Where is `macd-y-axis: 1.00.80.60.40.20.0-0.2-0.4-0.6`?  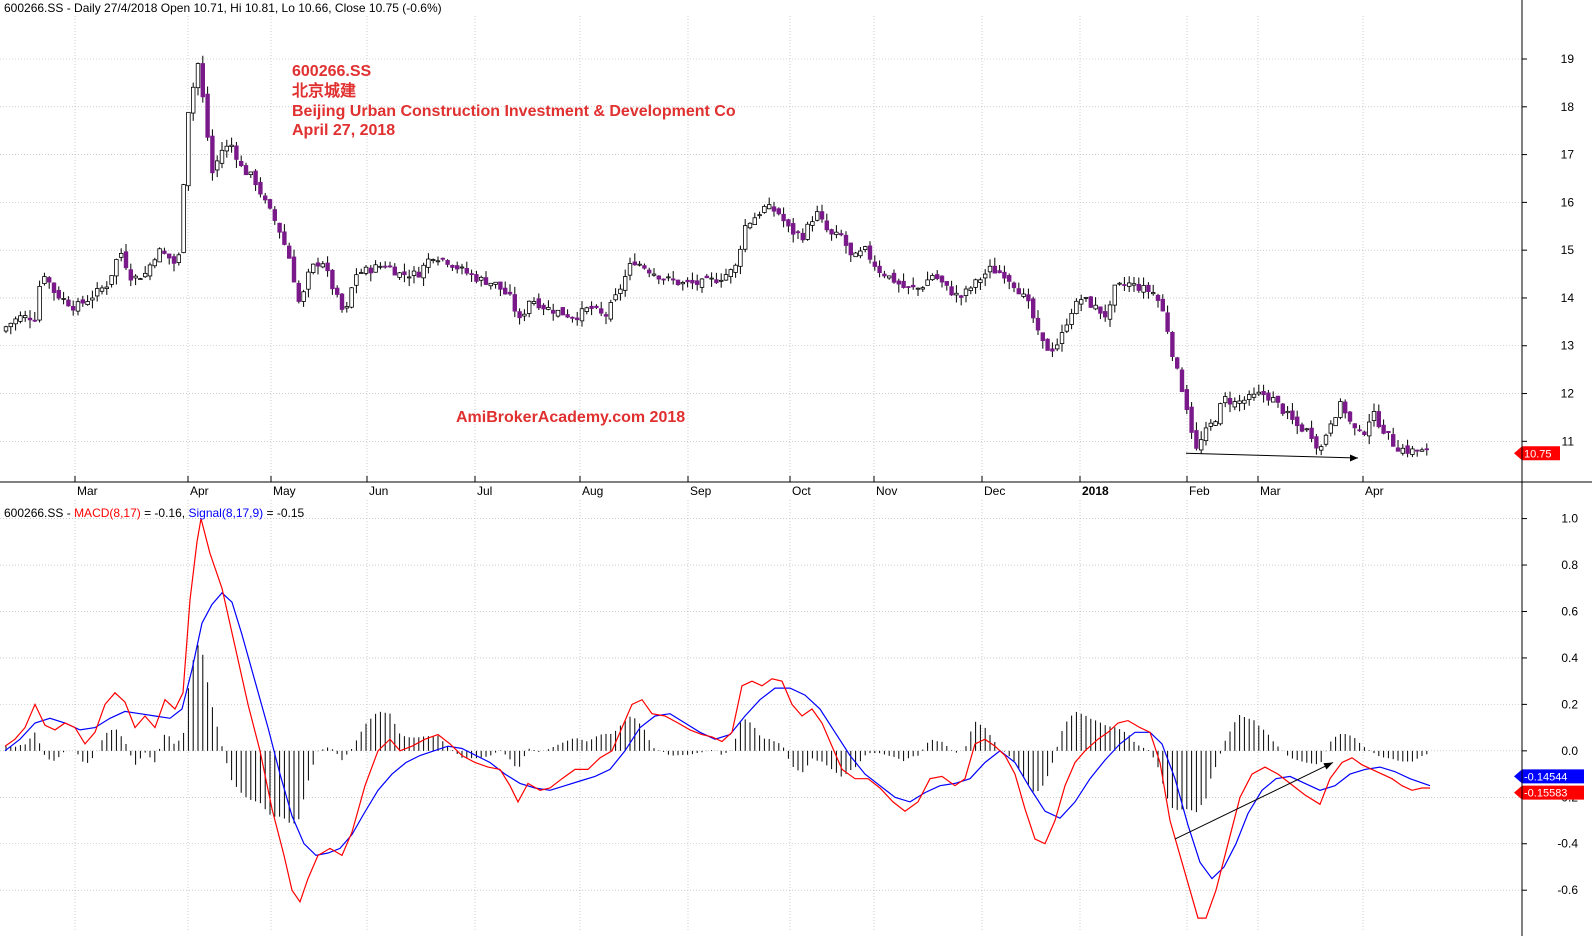
macd-y-axis: 1.00.80.60.40.20.0-0.2-0.4-0.6 is located at coordinates (1550, 704).